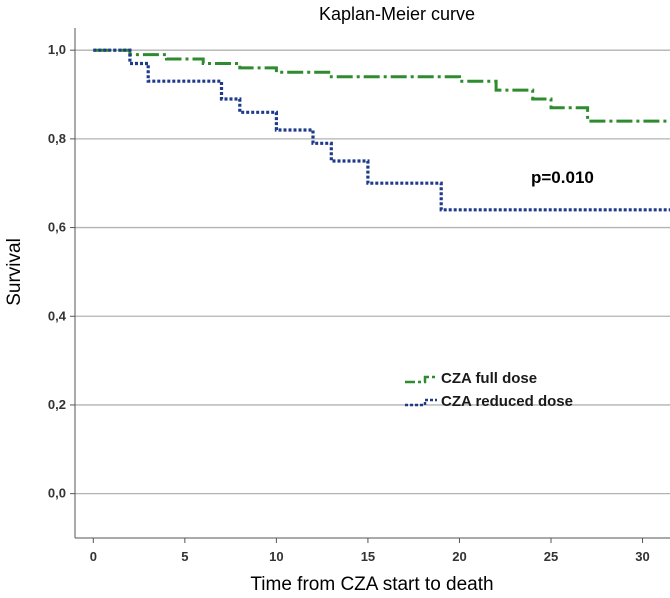  Describe the element at coordinates (421, 379) in the screenshot. I see `legend-swatch-full-dose` at that location.